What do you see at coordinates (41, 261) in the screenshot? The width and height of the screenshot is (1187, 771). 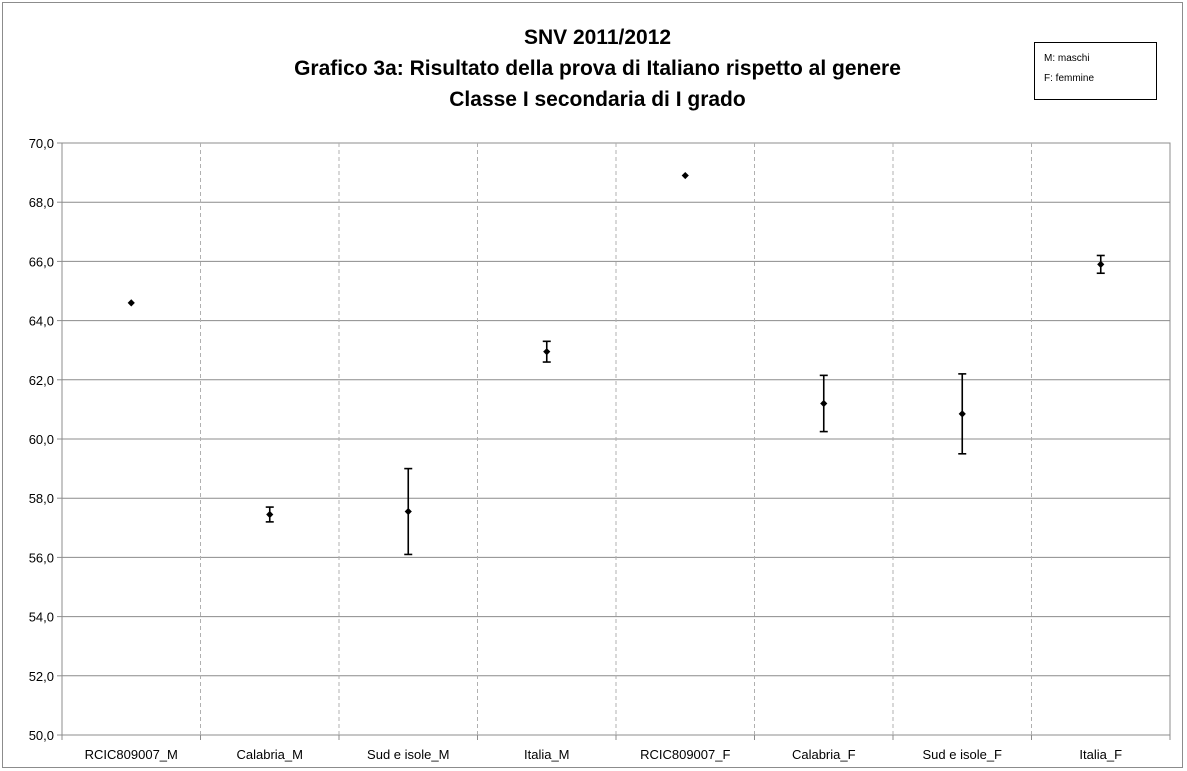 I see `y-tick-label: 66,0` at bounding box center [41, 261].